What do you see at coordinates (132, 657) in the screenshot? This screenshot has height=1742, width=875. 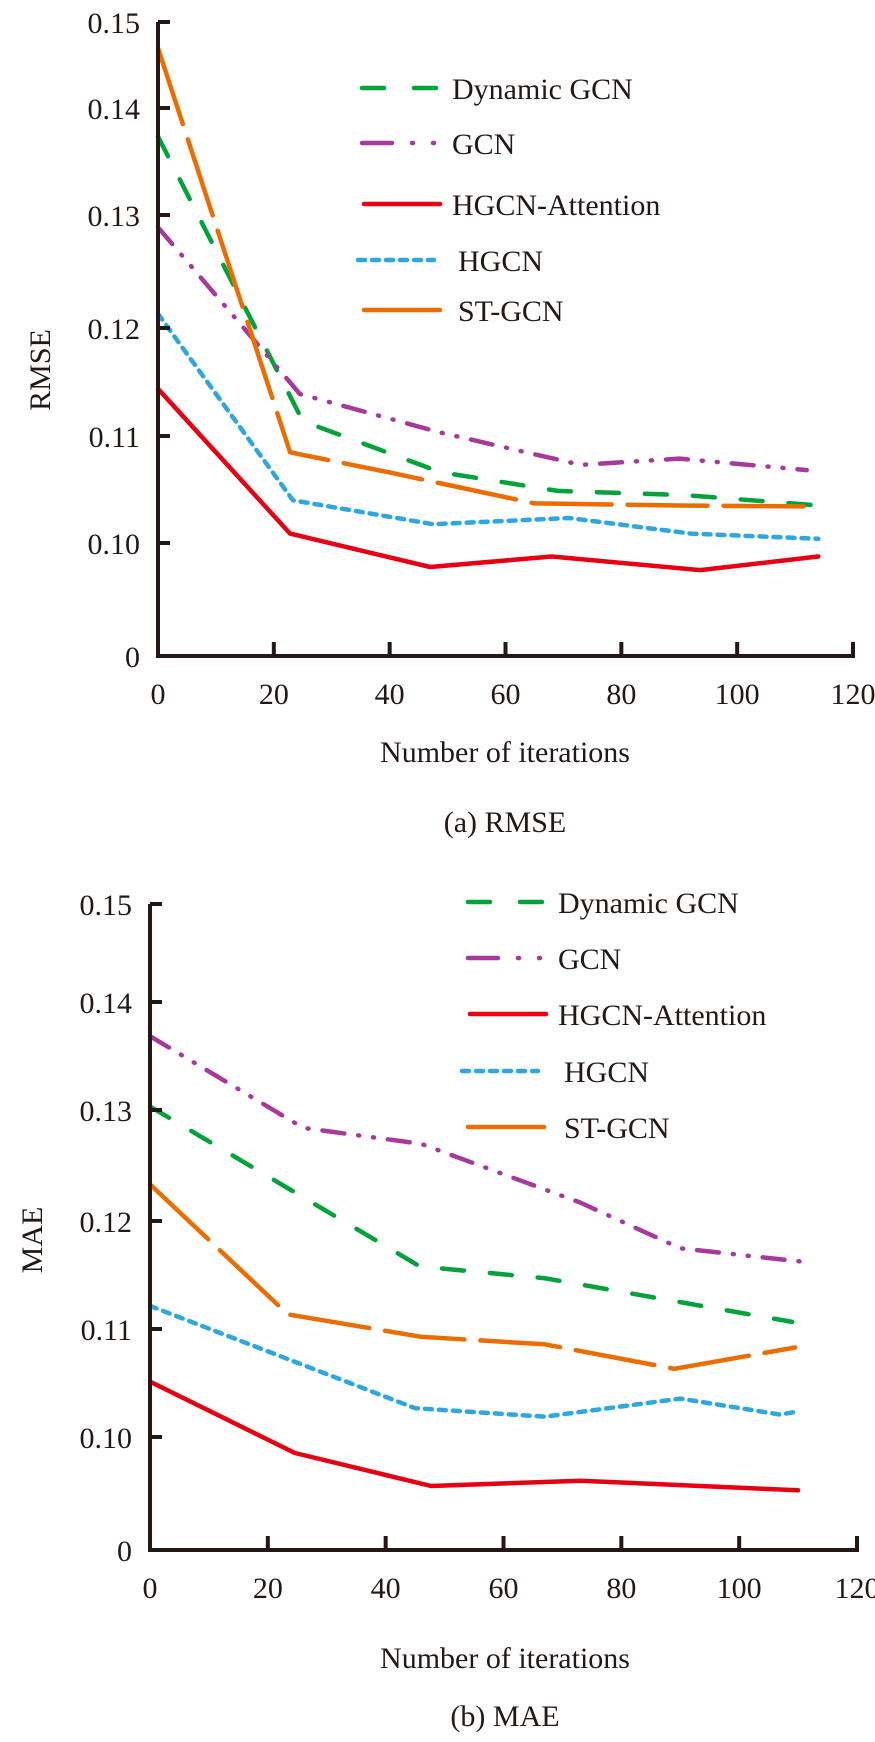 I see `rmse-y-tick-label: 0` at bounding box center [132, 657].